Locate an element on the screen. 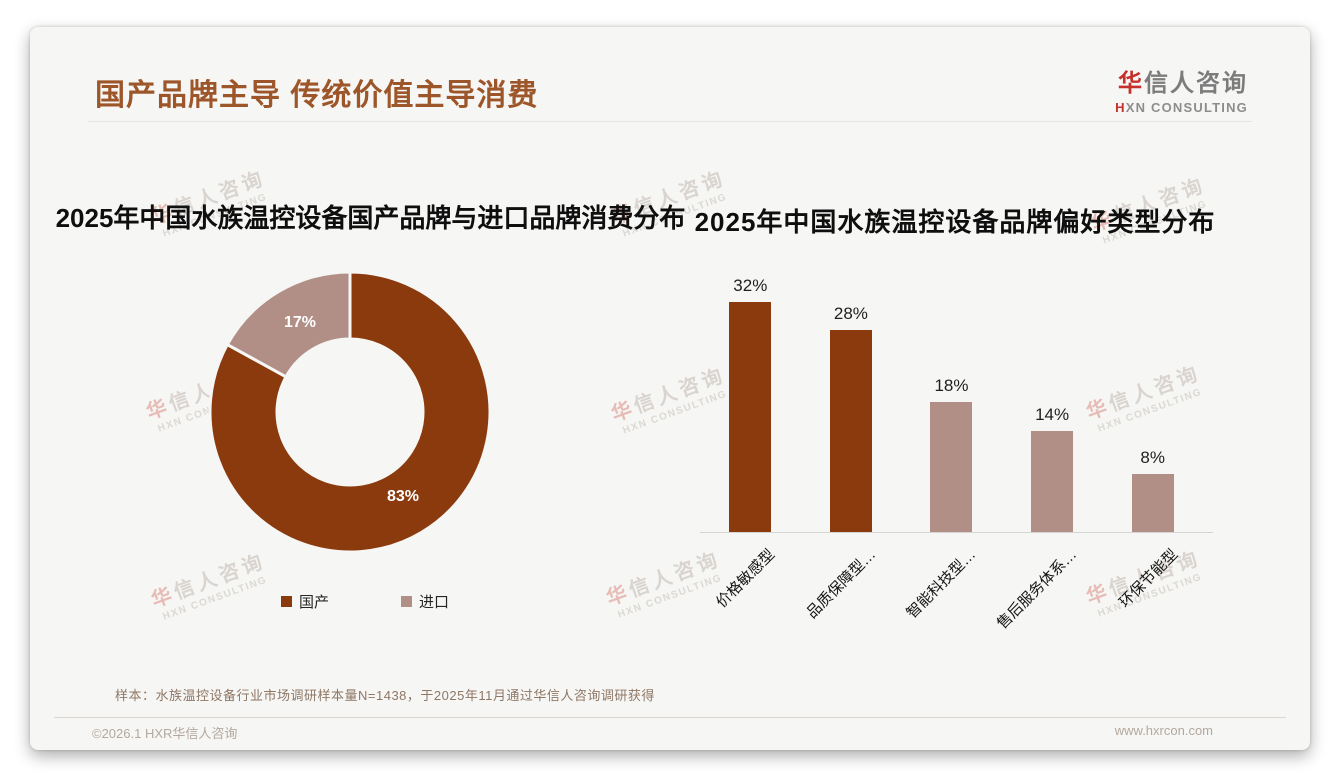  donut-chart-title: 2025年中国水族温控设备国产品牌与进口品牌消费分布 is located at coordinates (370, 218).